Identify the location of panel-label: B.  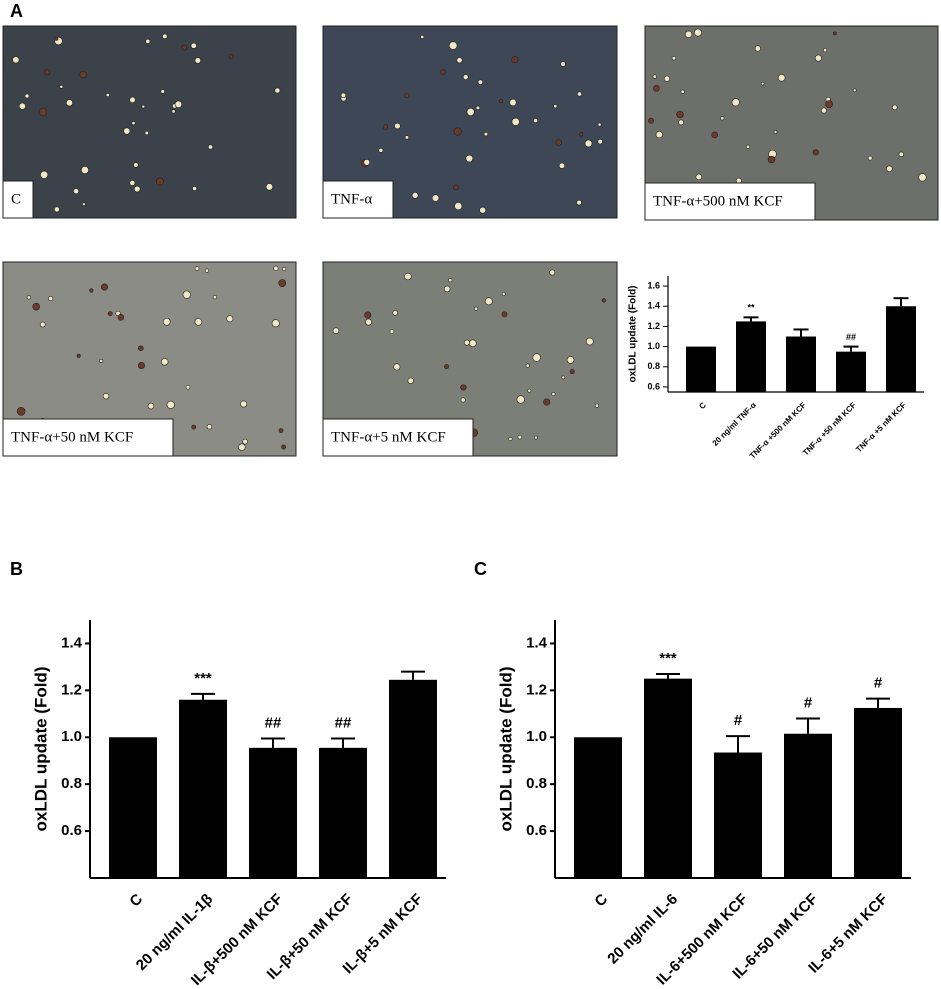
(16, 569).